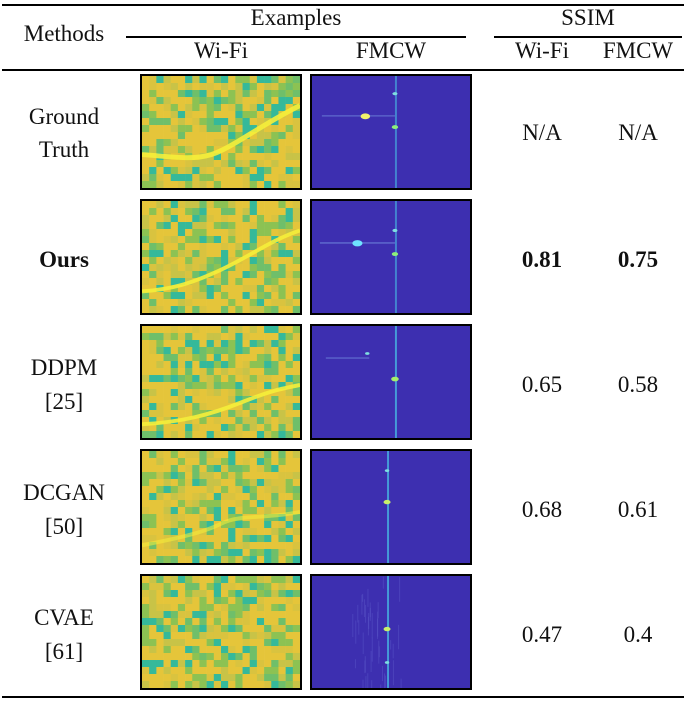 The height and width of the screenshot is (703, 688). I want to click on ssim-fmcw-ground-truth: N/A, so click(638, 132).